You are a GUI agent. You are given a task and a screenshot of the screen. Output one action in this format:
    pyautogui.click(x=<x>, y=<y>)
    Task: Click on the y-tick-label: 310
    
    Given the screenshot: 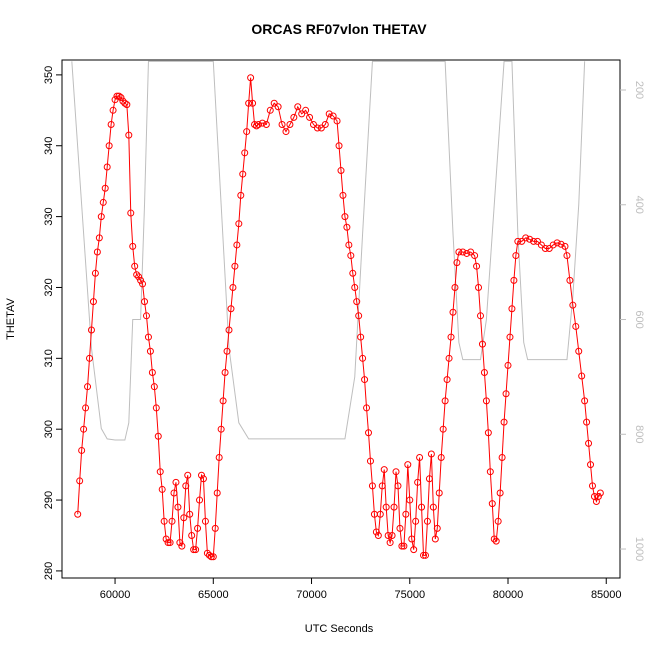 What is the action you would take?
    pyautogui.click(x=49, y=358)
    